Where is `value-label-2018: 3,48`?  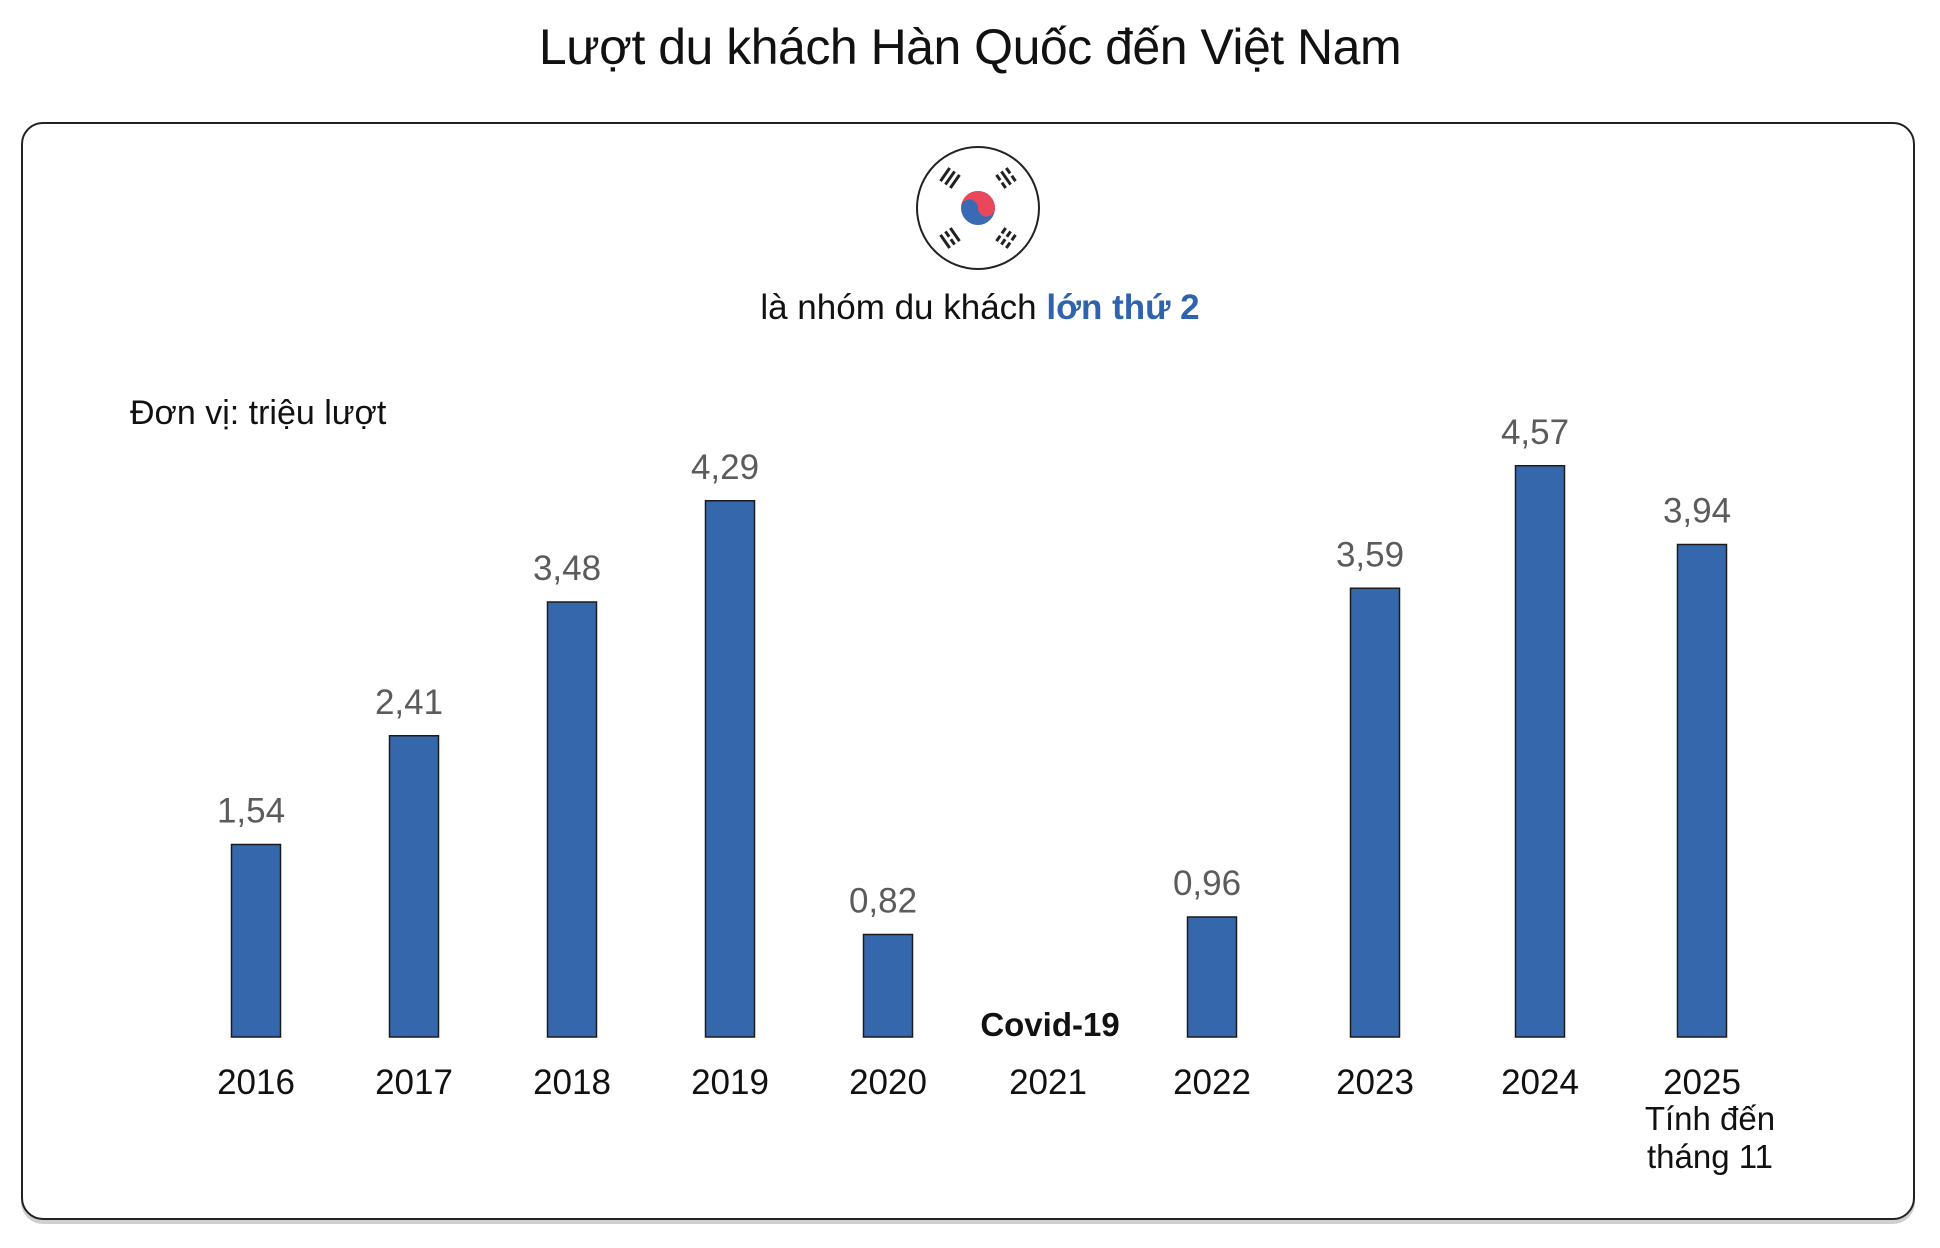
value-label-2018: 3,48 is located at coordinates (567, 568).